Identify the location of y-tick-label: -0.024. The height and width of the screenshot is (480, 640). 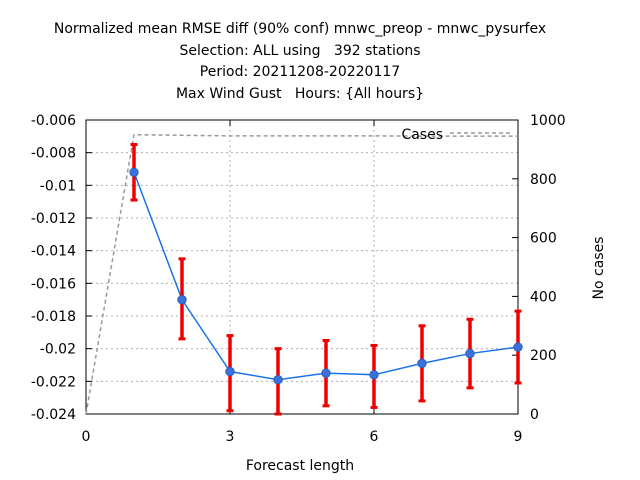
(53, 415).